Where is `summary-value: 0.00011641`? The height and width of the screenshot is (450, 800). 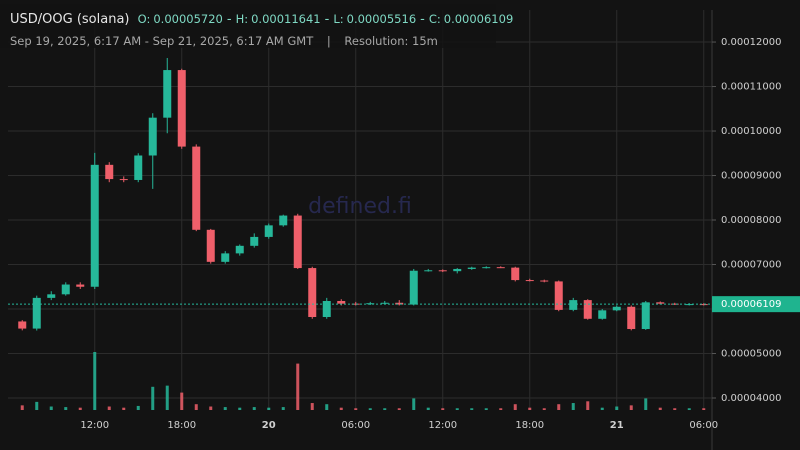
summary-value: 0.00011641 is located at coordinates (286, 19).